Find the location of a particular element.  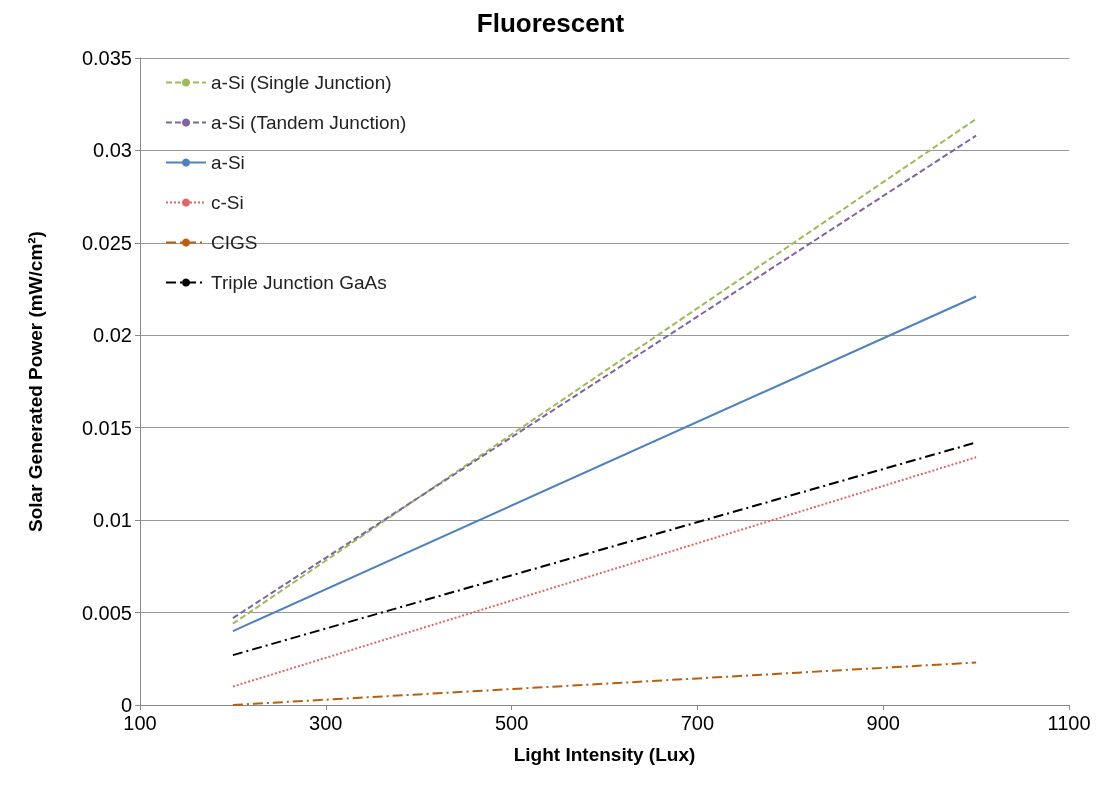

x-axis-title: Light Intensity (Lux) is located at coordinates (604, 754).